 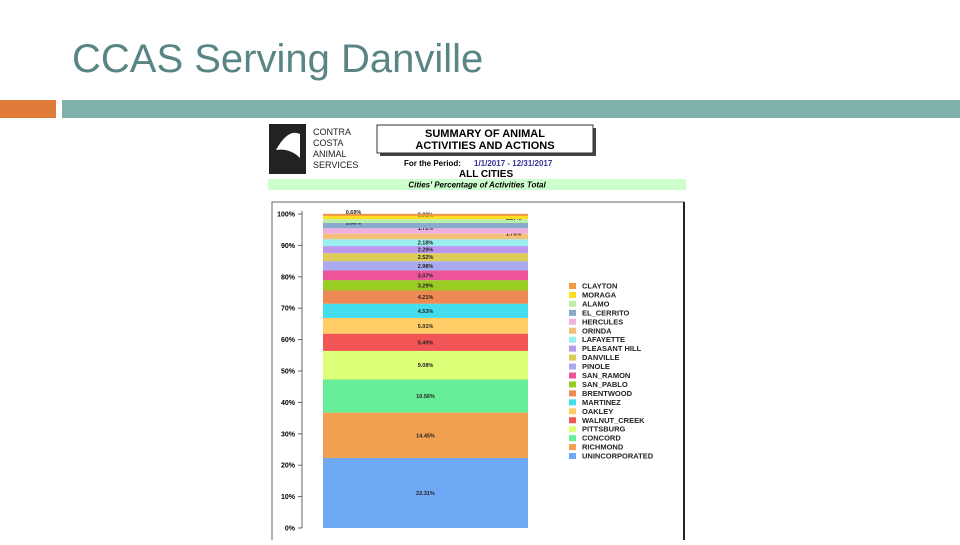 I want to click on org-line: SERVICES, so click(x=335, y=165).